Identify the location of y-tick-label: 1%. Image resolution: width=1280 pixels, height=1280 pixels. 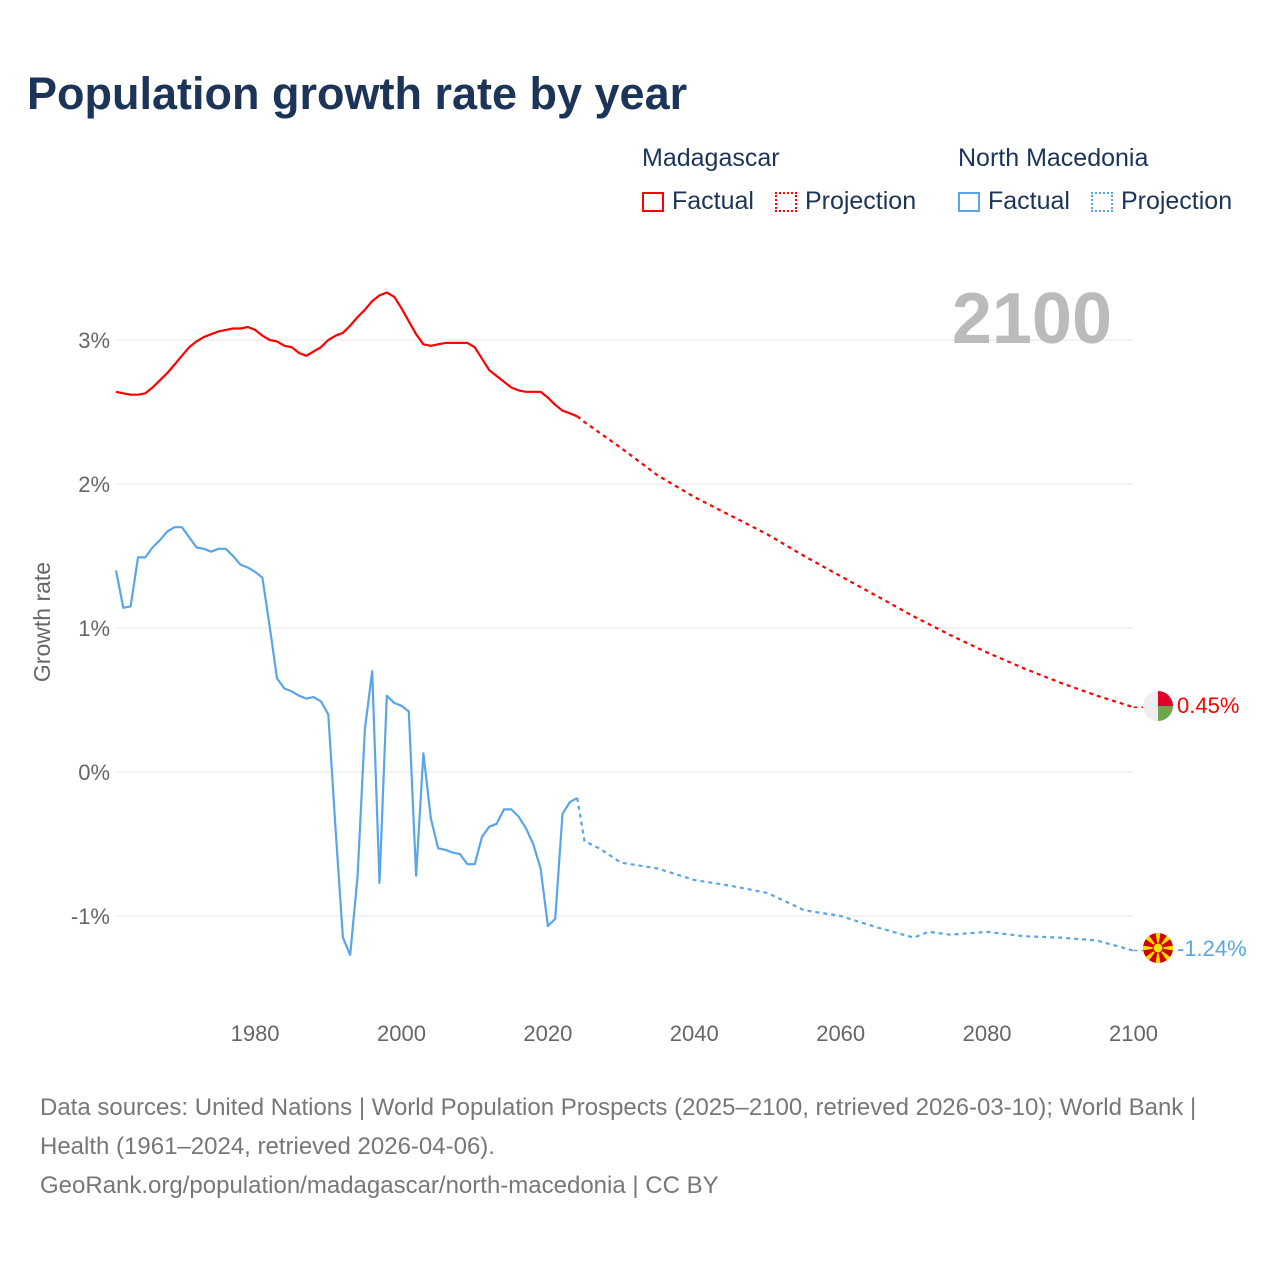
(94, 628).